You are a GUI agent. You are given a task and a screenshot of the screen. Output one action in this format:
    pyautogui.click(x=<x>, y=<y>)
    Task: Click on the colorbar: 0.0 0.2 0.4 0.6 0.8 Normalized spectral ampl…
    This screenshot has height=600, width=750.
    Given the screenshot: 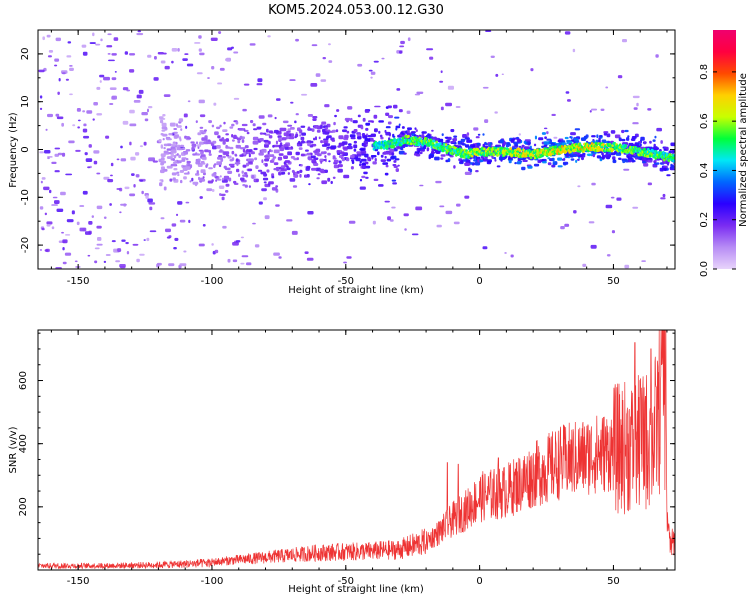 What is the action you would take?
    pyautogui.click(x=724, y=153)
    